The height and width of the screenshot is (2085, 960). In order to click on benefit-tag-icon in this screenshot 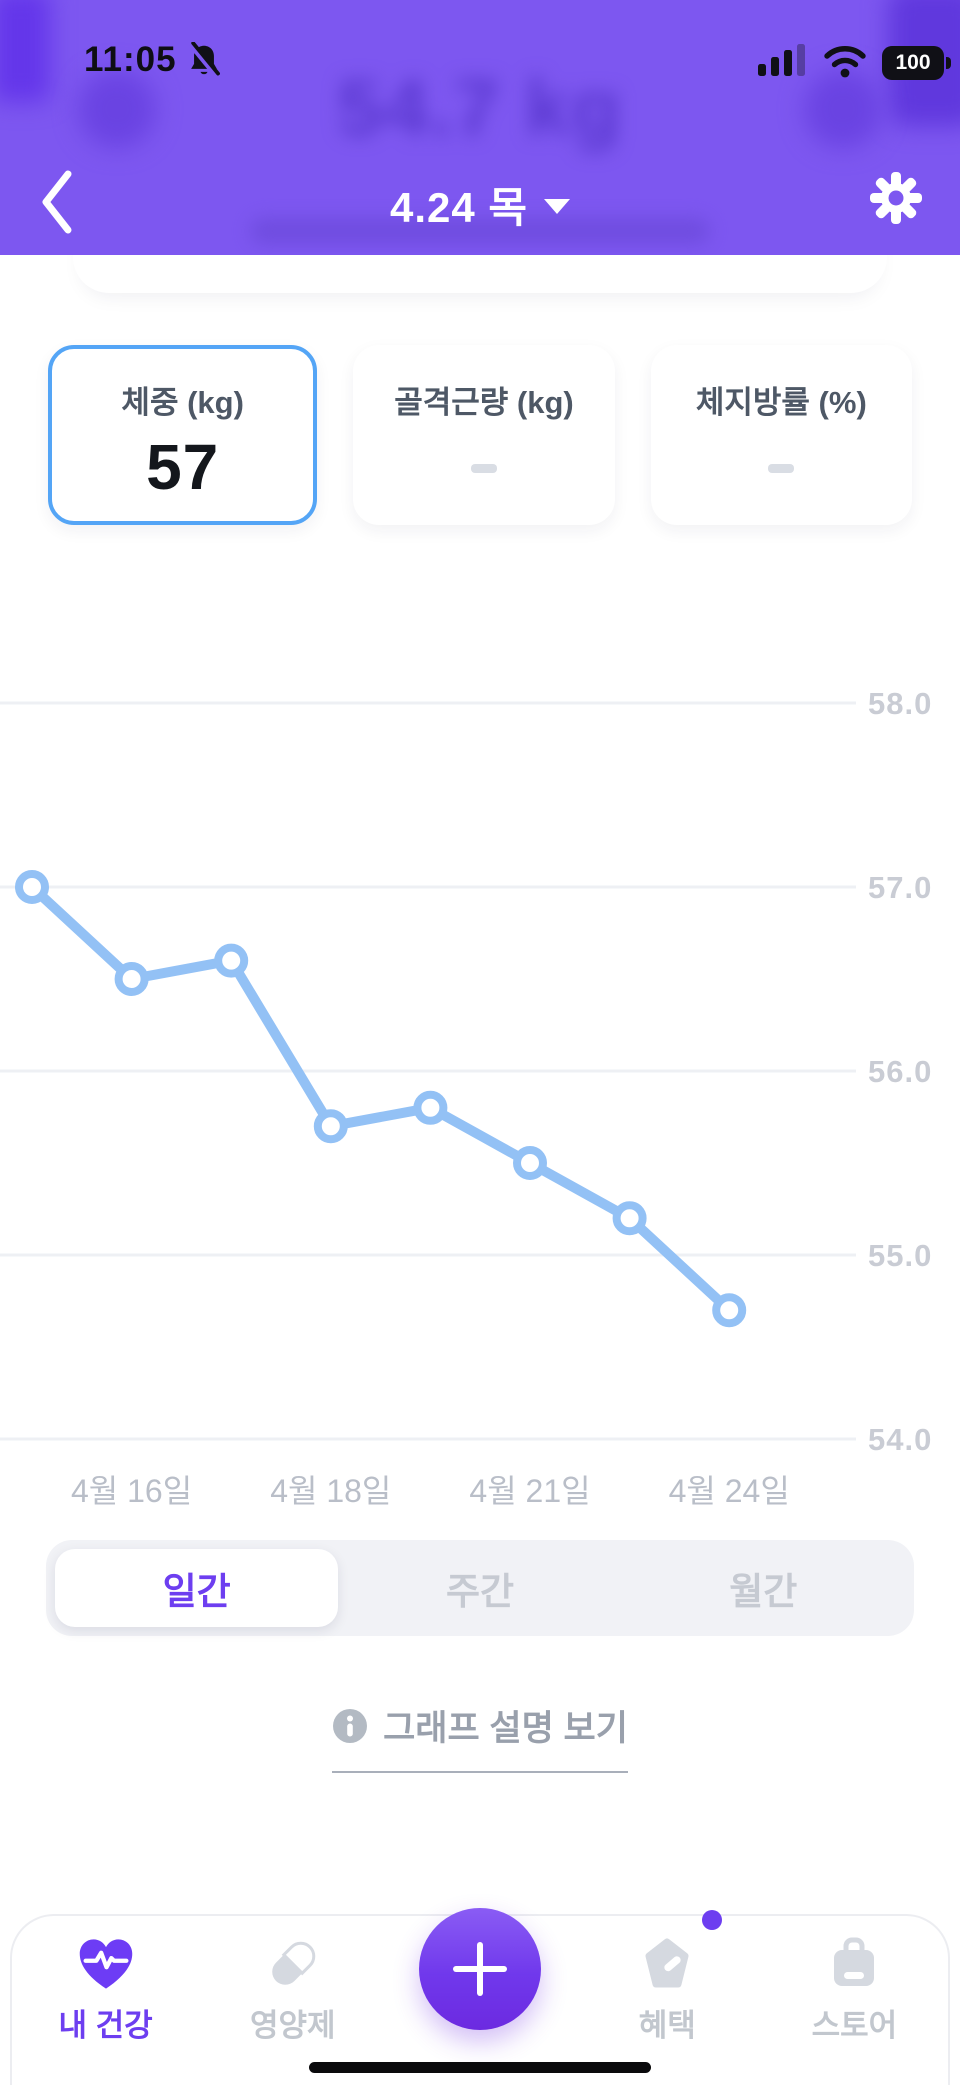, I will do `click(667, 1963)`.